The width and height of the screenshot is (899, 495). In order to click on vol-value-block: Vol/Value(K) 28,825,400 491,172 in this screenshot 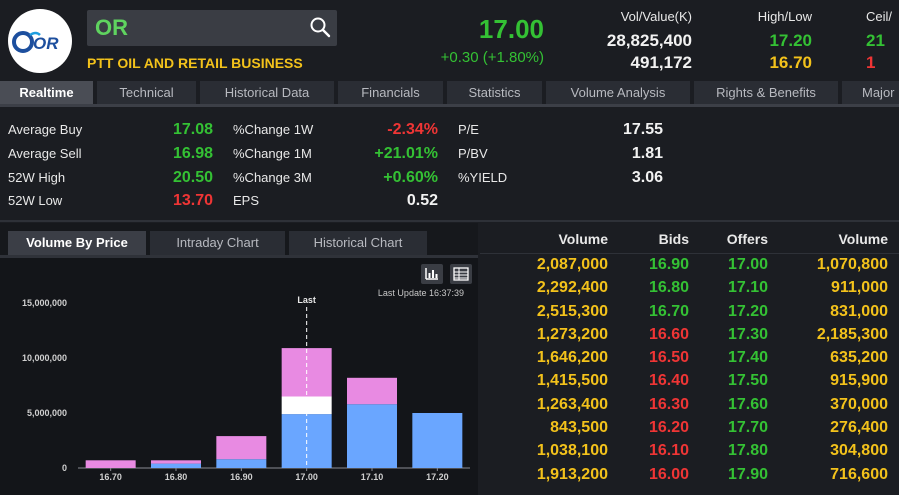, I will do `click(641, 42)`.